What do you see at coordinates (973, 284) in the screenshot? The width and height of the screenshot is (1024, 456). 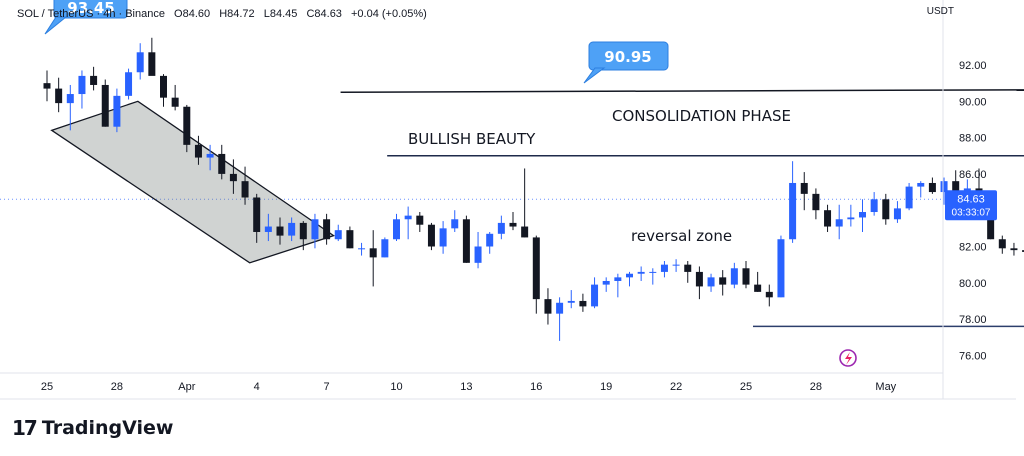 I see `y-tick-label: 80.00` at bounding box center [973, 284].